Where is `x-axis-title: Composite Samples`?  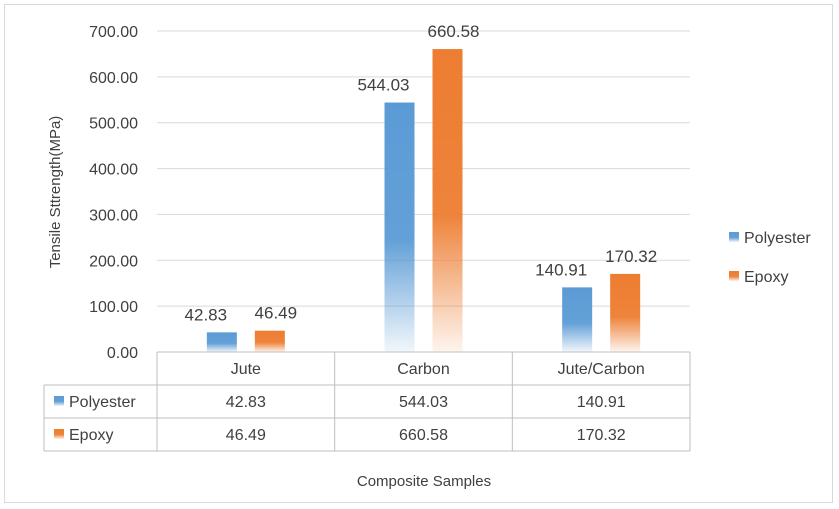
x-axis-title: Composite Samples is located at coordinates (424, 481).